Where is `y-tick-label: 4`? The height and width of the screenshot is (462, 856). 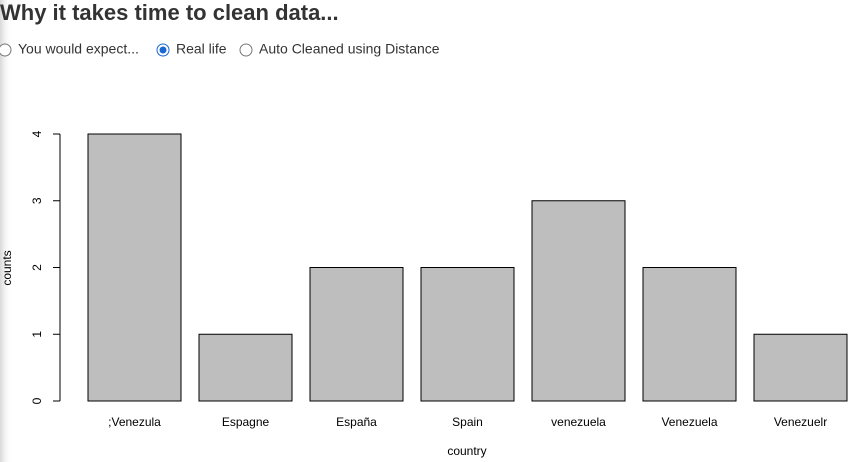 y-tick-label: 4 is located at coordinates (37, 133).